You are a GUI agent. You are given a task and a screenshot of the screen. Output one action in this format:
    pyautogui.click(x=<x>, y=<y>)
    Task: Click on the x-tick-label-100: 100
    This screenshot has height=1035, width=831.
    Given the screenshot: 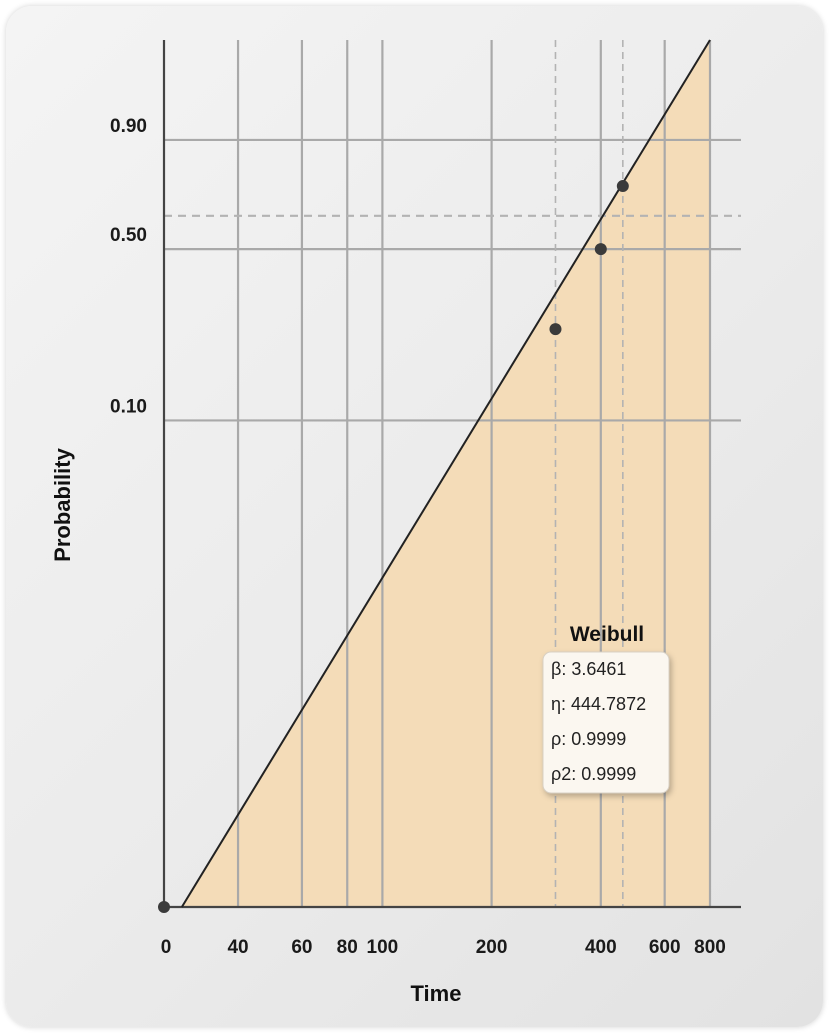 What is the action you would take?
    pyautogui.click(x=383, y=947)
    